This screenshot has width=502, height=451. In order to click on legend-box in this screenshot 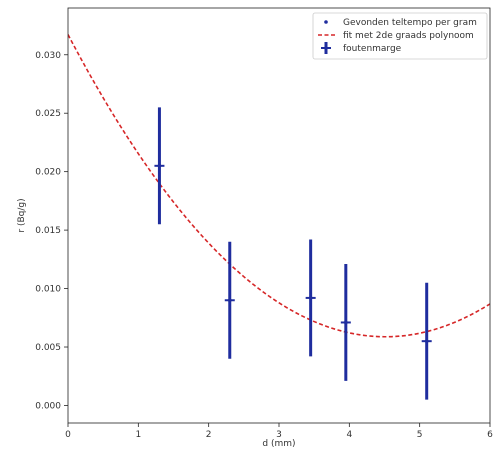, I will do `click(400, 36)`.